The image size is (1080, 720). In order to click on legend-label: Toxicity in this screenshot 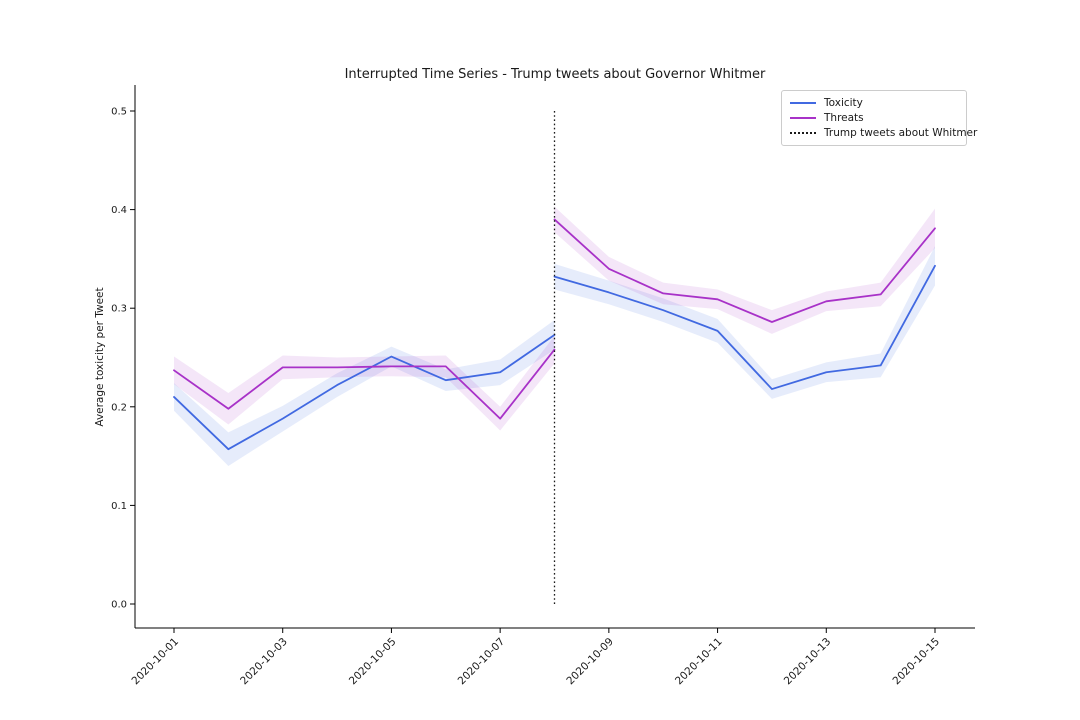, I will do `click(843, 102)`.